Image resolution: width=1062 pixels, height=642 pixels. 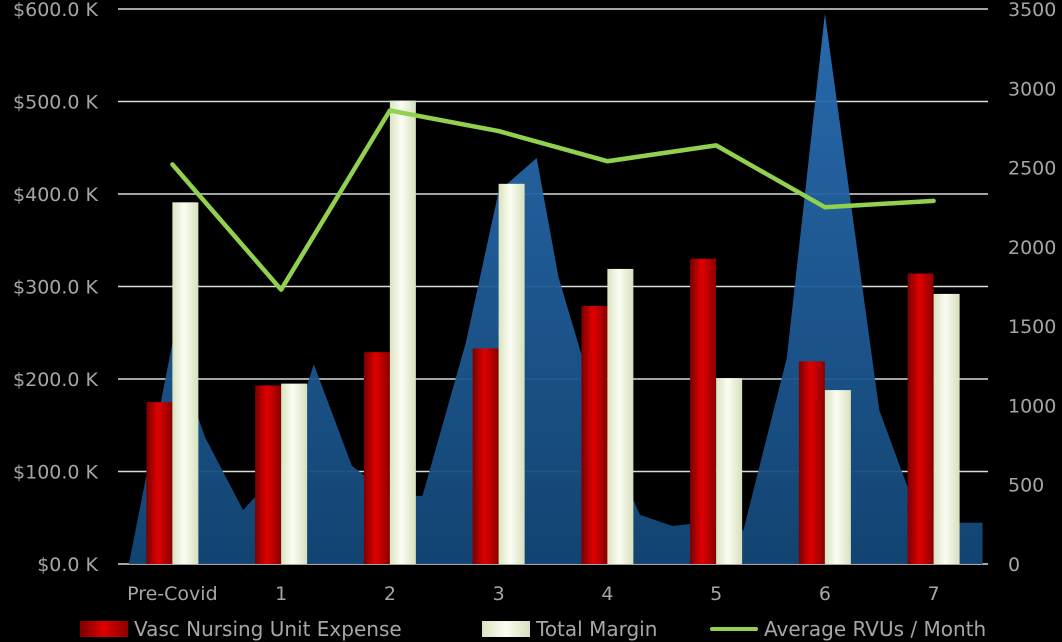 What do you see at coordinates (506, 629) in the screenshot?
I see `legend-swatch-margin` at bounding box center [506, 629].